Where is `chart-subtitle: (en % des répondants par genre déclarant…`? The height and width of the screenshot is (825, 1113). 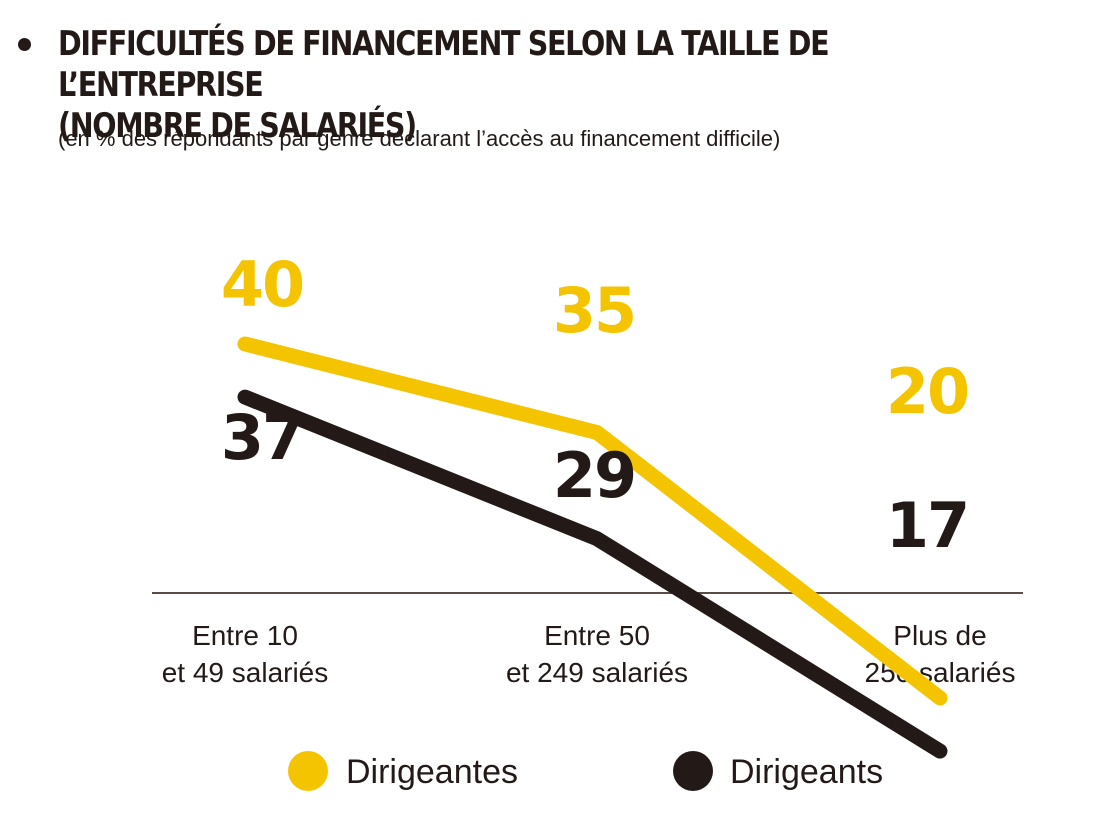 chart-subtitle: (en % des répondants par genre déclarant… is located at coordinates (419, 138).